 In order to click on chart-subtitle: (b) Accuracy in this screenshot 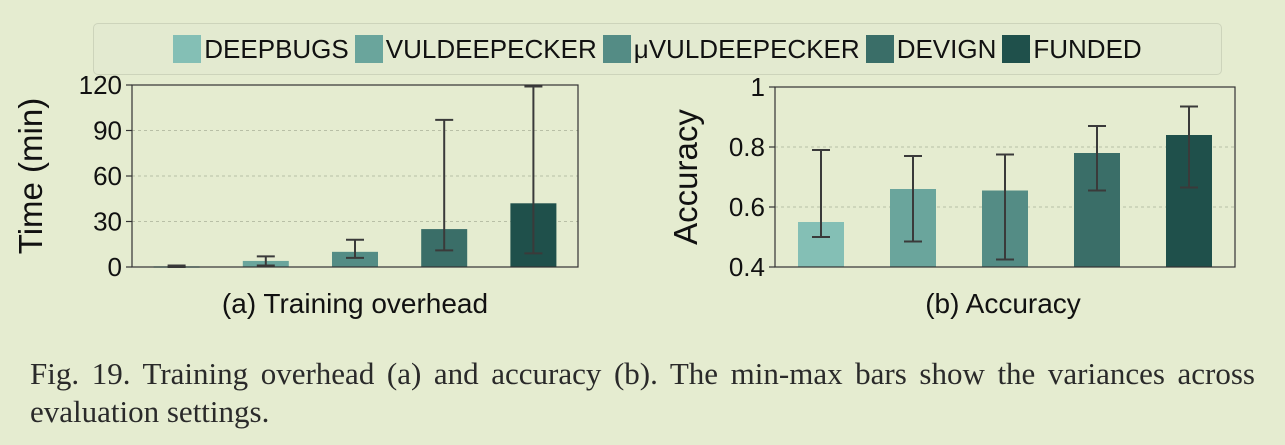, I will do `click(1003, 303)`.